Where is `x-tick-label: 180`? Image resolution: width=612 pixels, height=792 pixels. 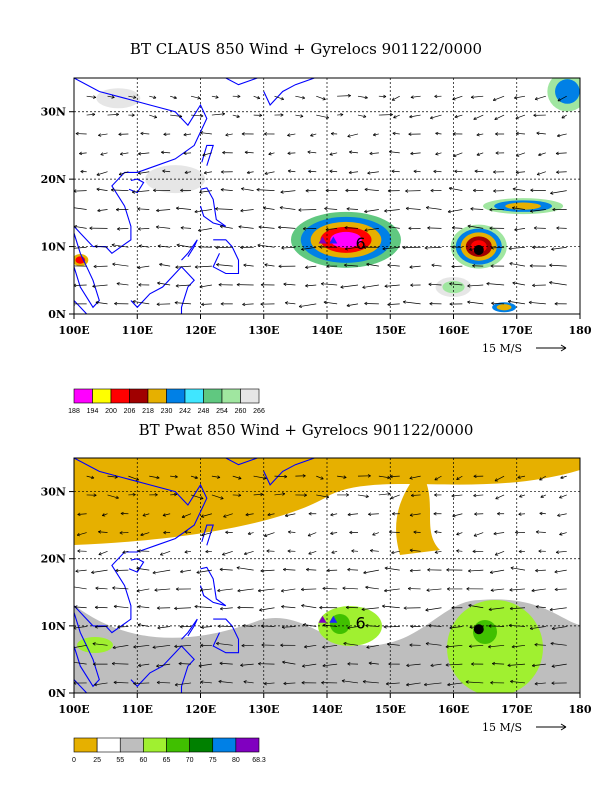
x-tick-label: 180 is located at coordinates (580, 330).